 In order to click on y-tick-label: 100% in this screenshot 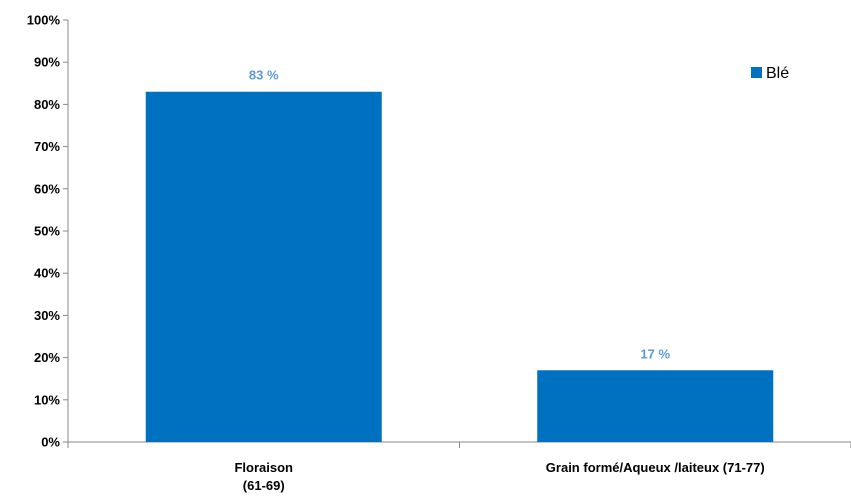, I will do `click(44, 20)`.